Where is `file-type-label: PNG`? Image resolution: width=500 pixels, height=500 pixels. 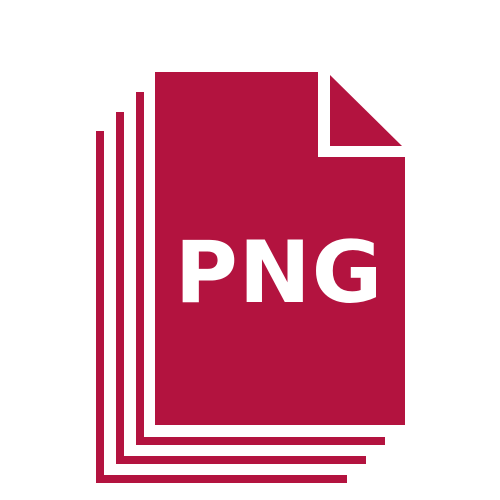
file-type-label: PNG is located at coordinates (279, 273).